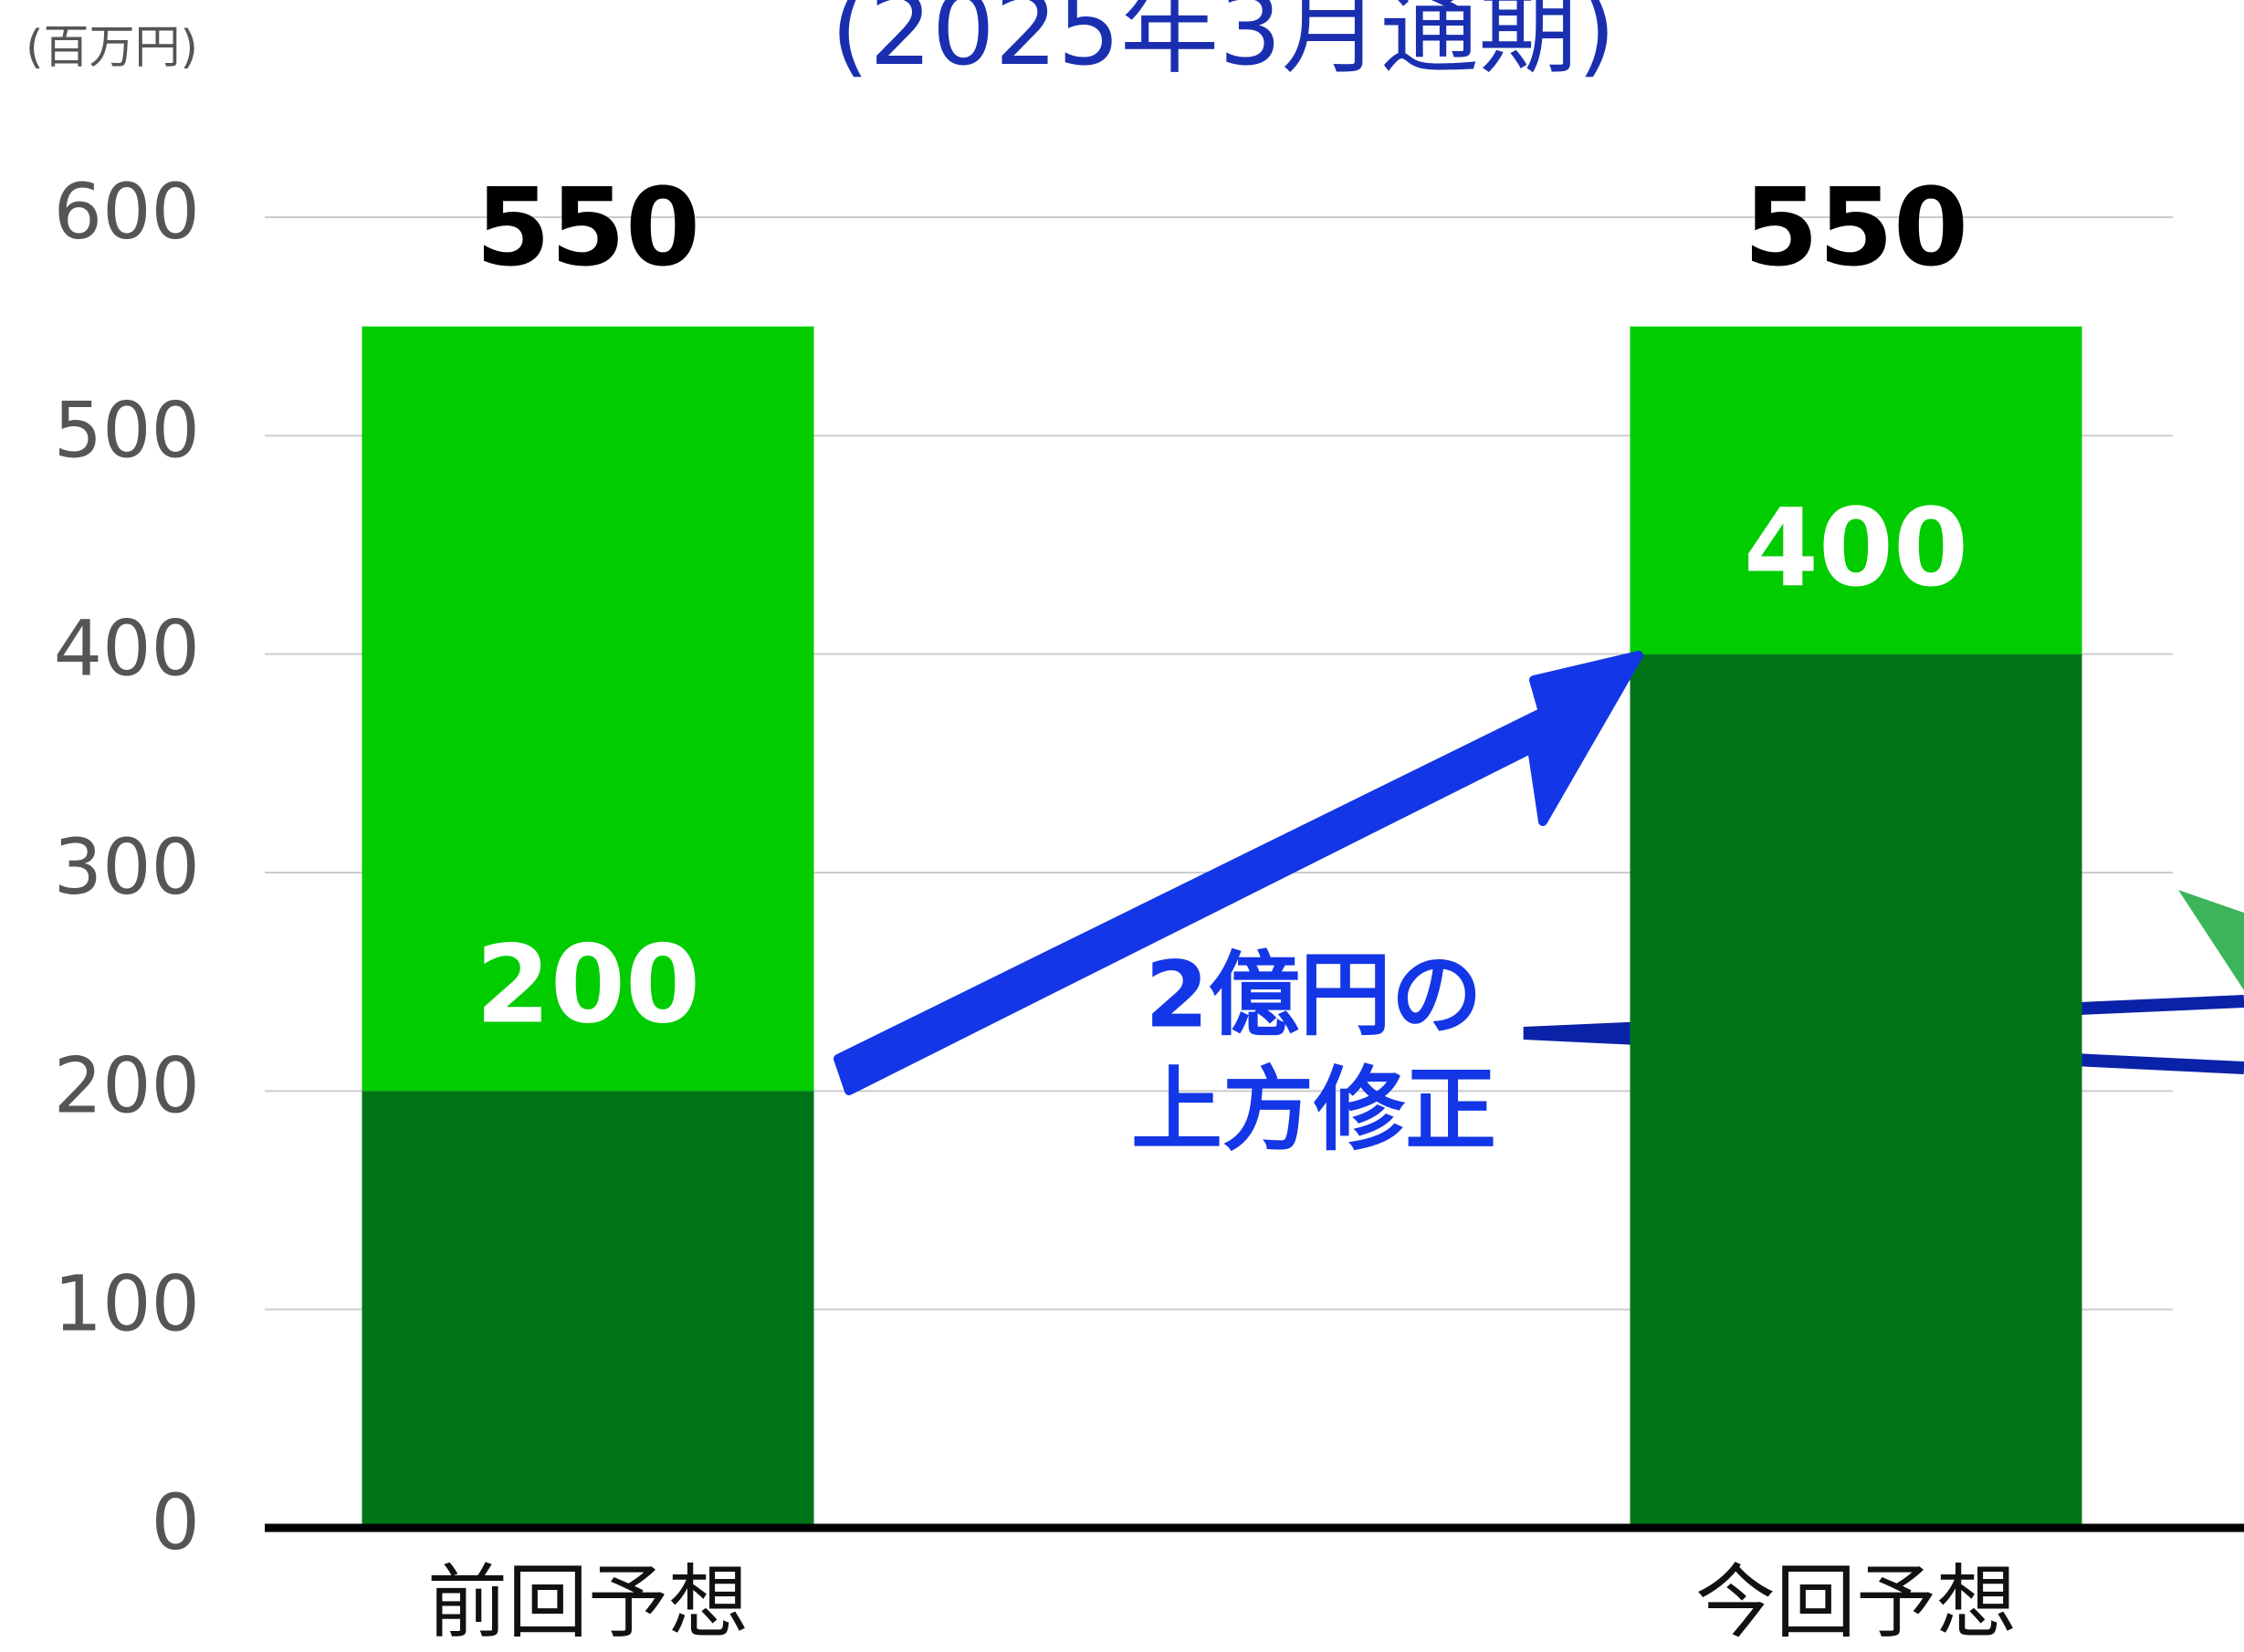 The height and width of the screenshot is (1652, 2244). Describe the element at coordinates (127, 649) in the screenshot. I see `y-tick-label: 400` at that location.